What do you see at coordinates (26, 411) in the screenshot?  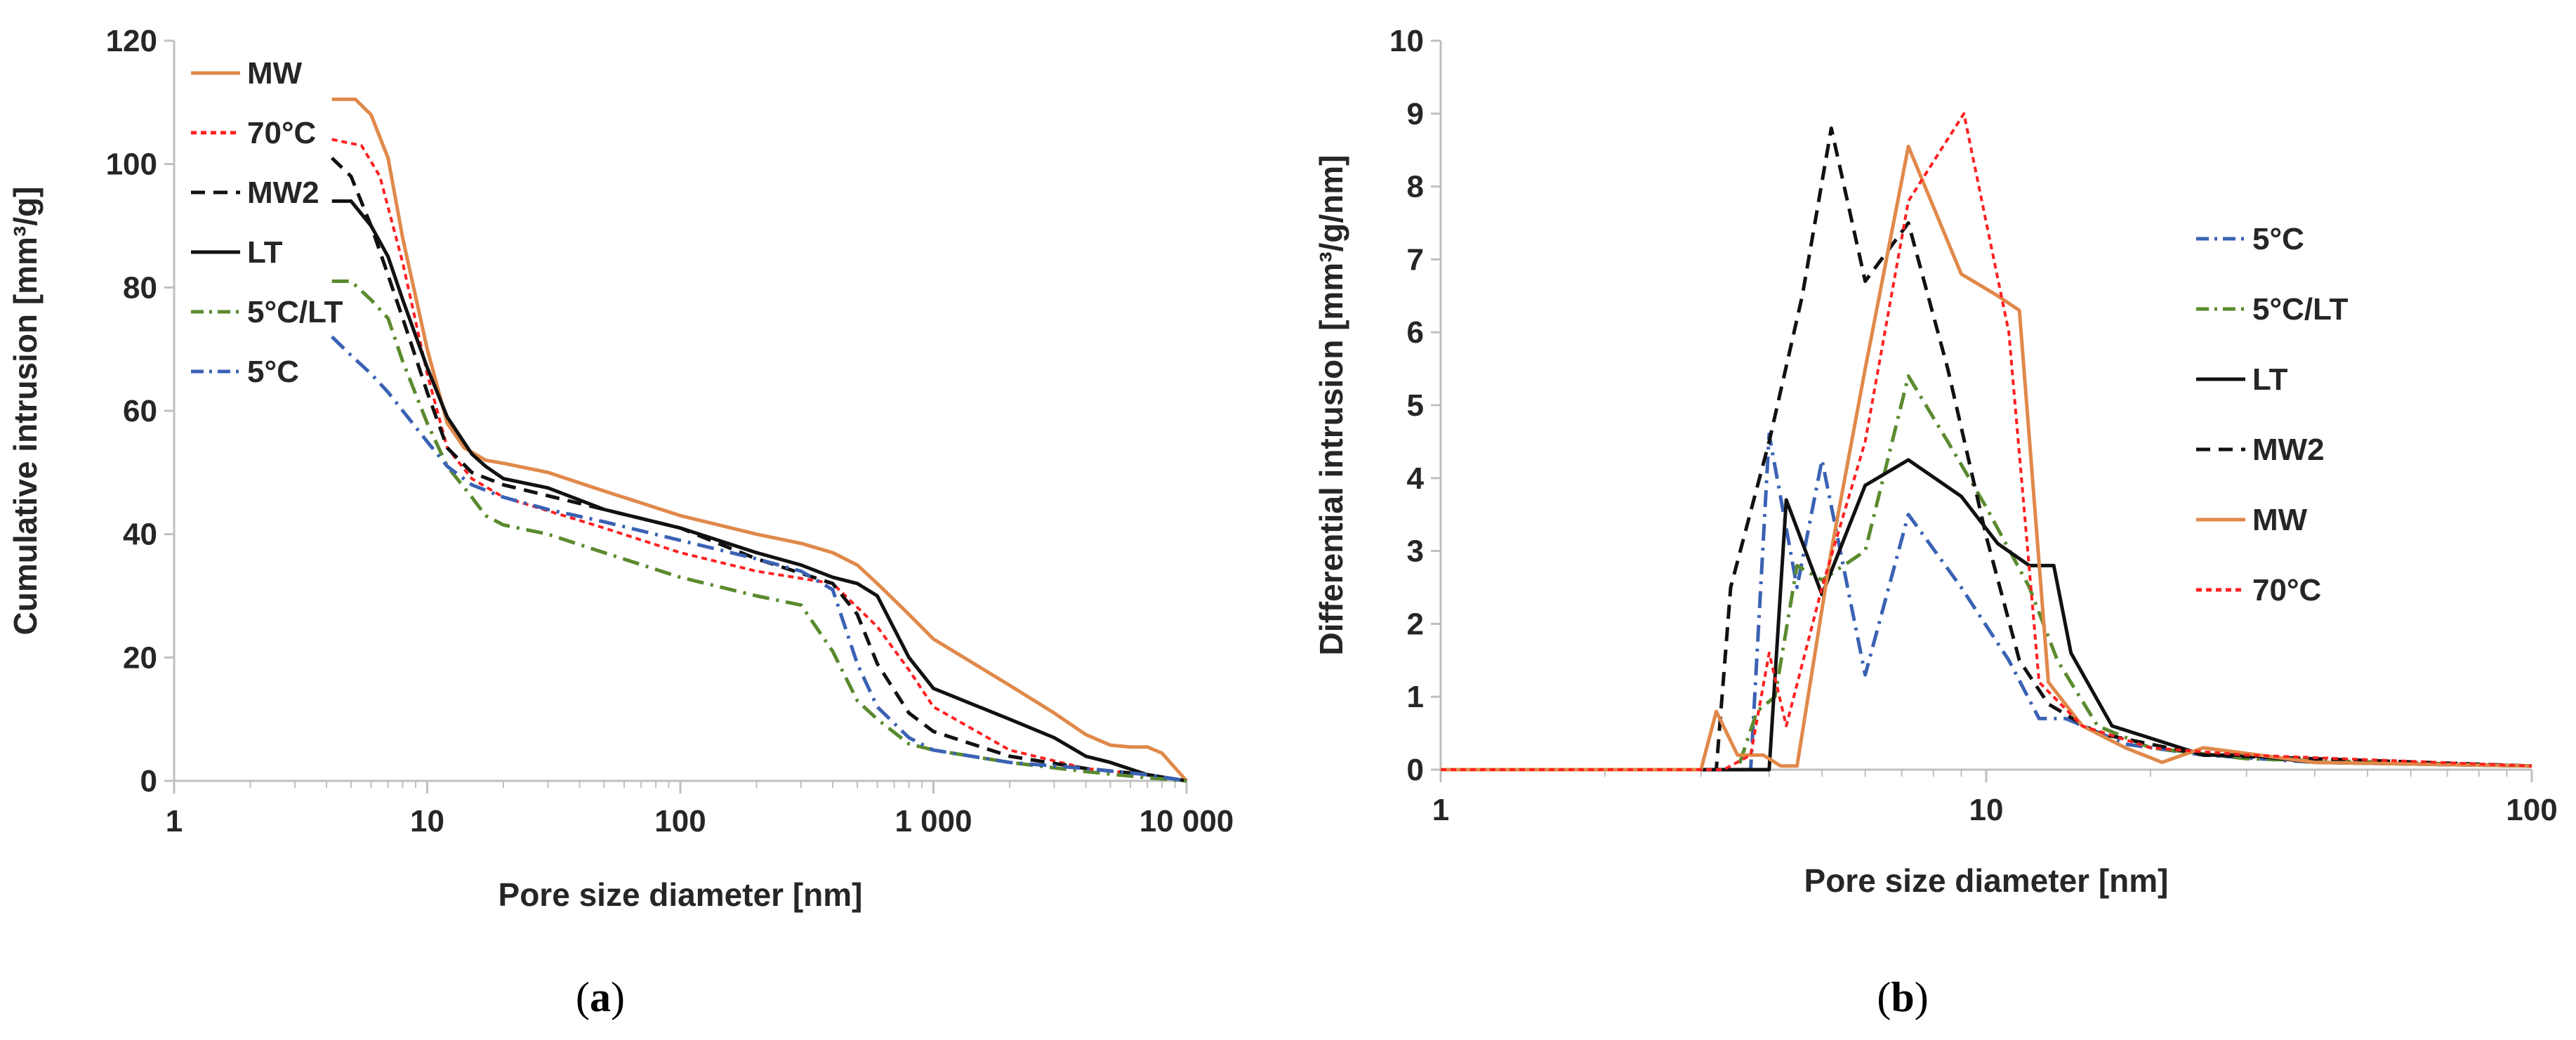 I see `y-axis-label: Cumulative intrusion [mm³/g]` at bounding box center [26, 411].